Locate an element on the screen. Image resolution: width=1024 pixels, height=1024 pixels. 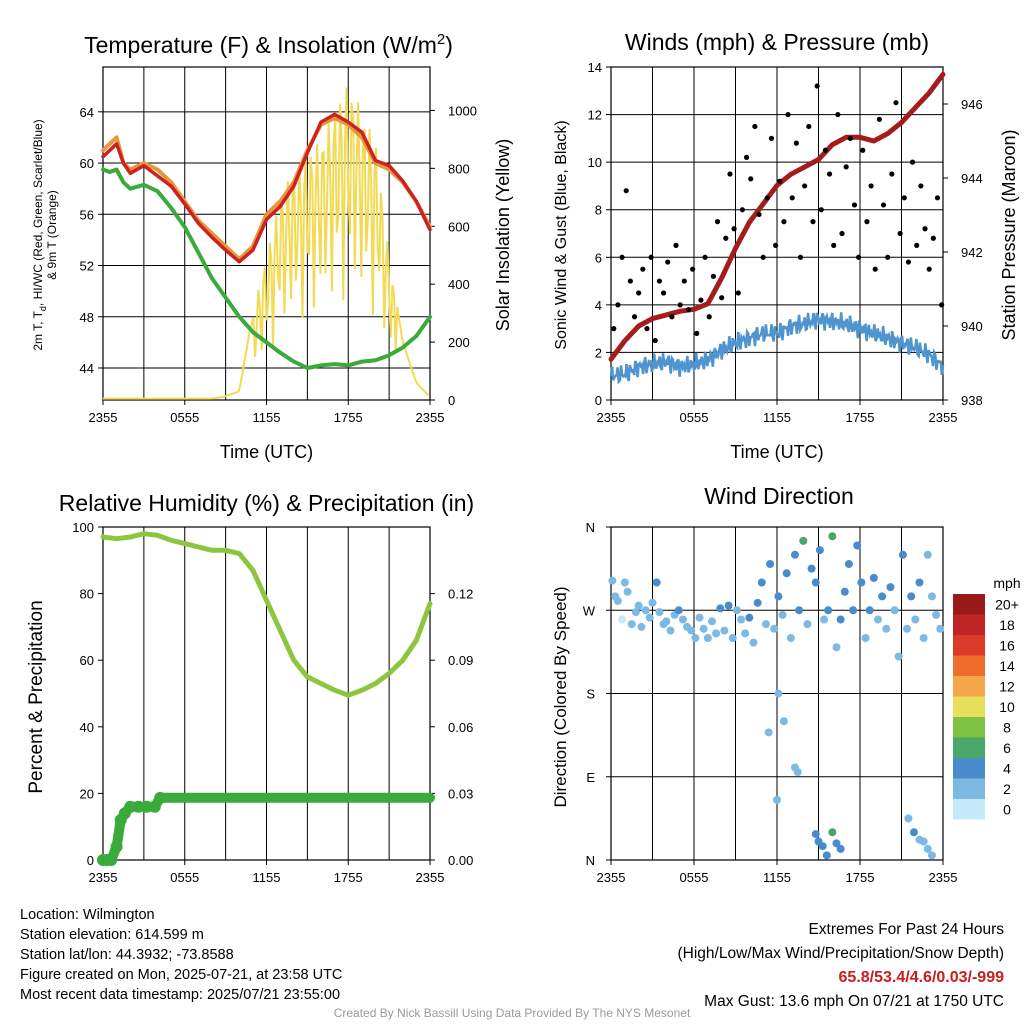
y-tick-label: N is located at coordinates (590, 527).